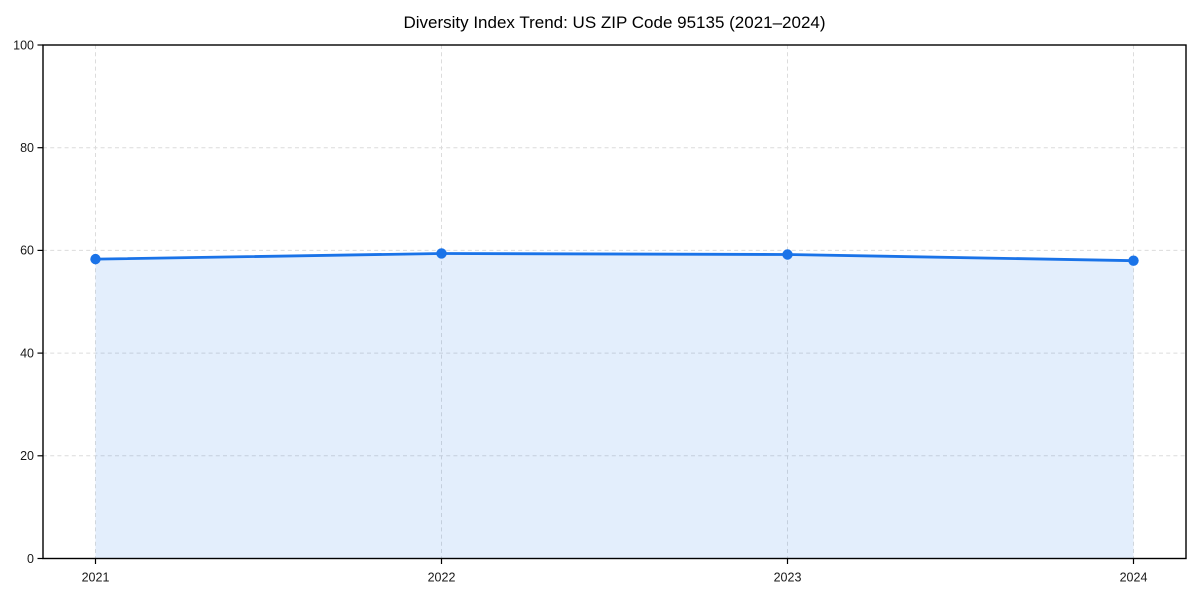 This screenshot has width=1200, height=600. What do you see at coordinates (788, 578) in the screenshot?
I see `x-axis-tick-label: 2023` at bounding box center [788, 578].